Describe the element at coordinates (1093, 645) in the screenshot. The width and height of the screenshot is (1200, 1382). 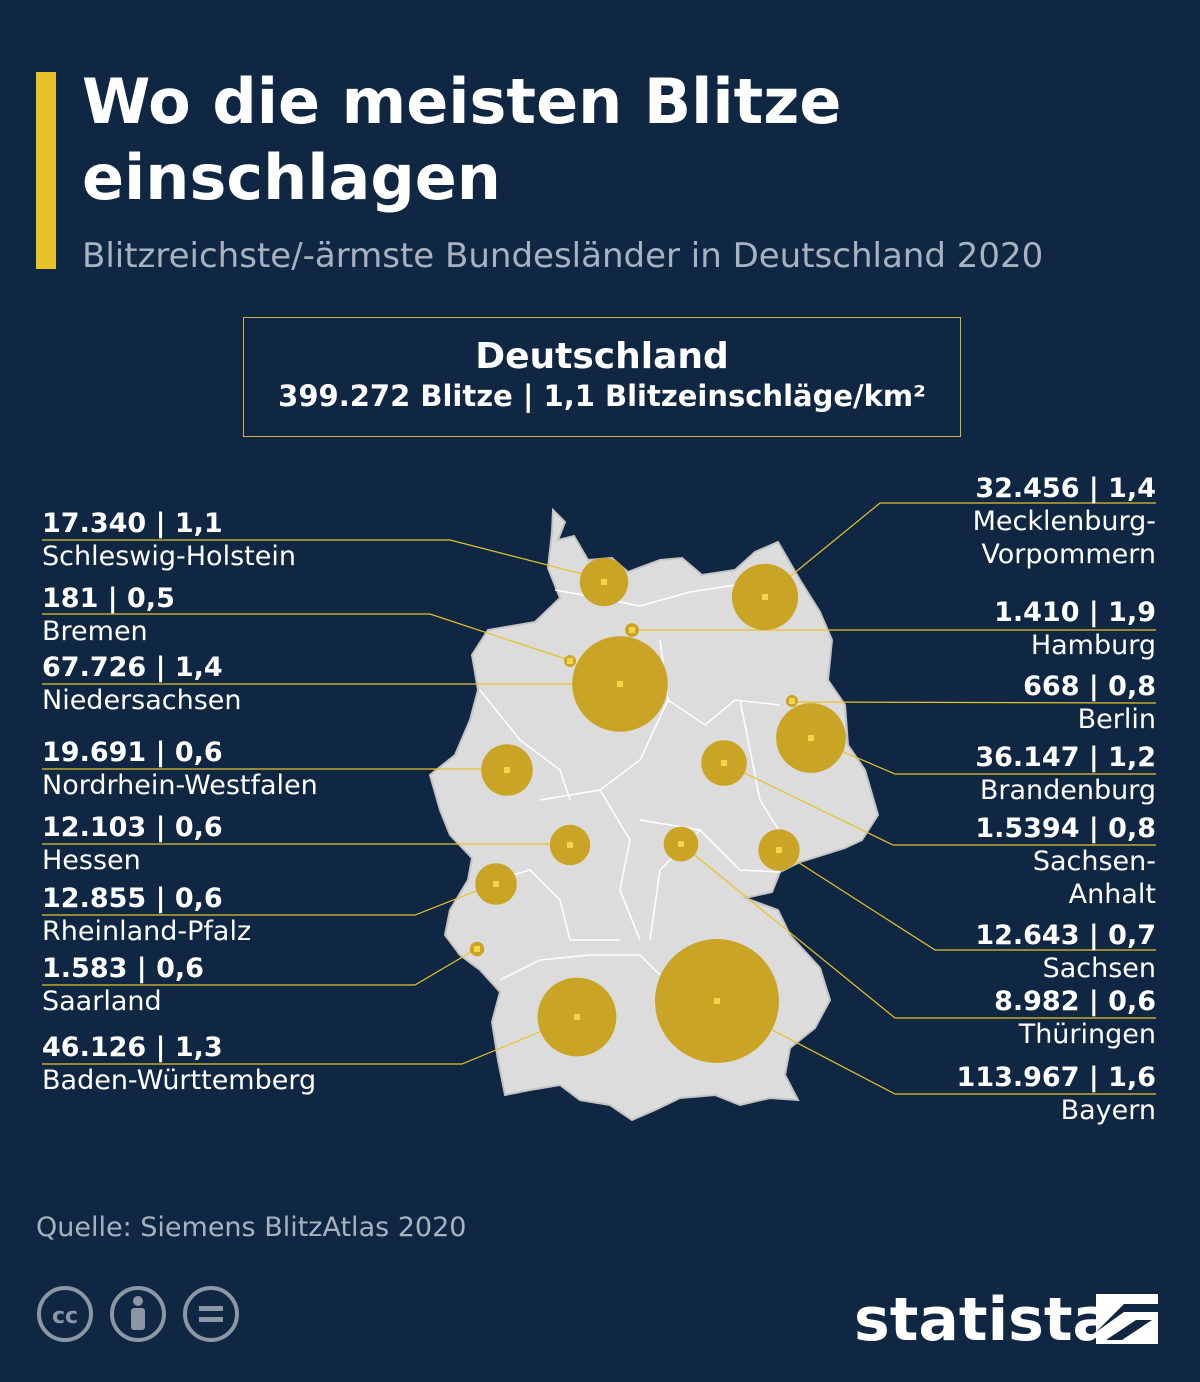
I see `name-hamburg: Hamburg` at that location.